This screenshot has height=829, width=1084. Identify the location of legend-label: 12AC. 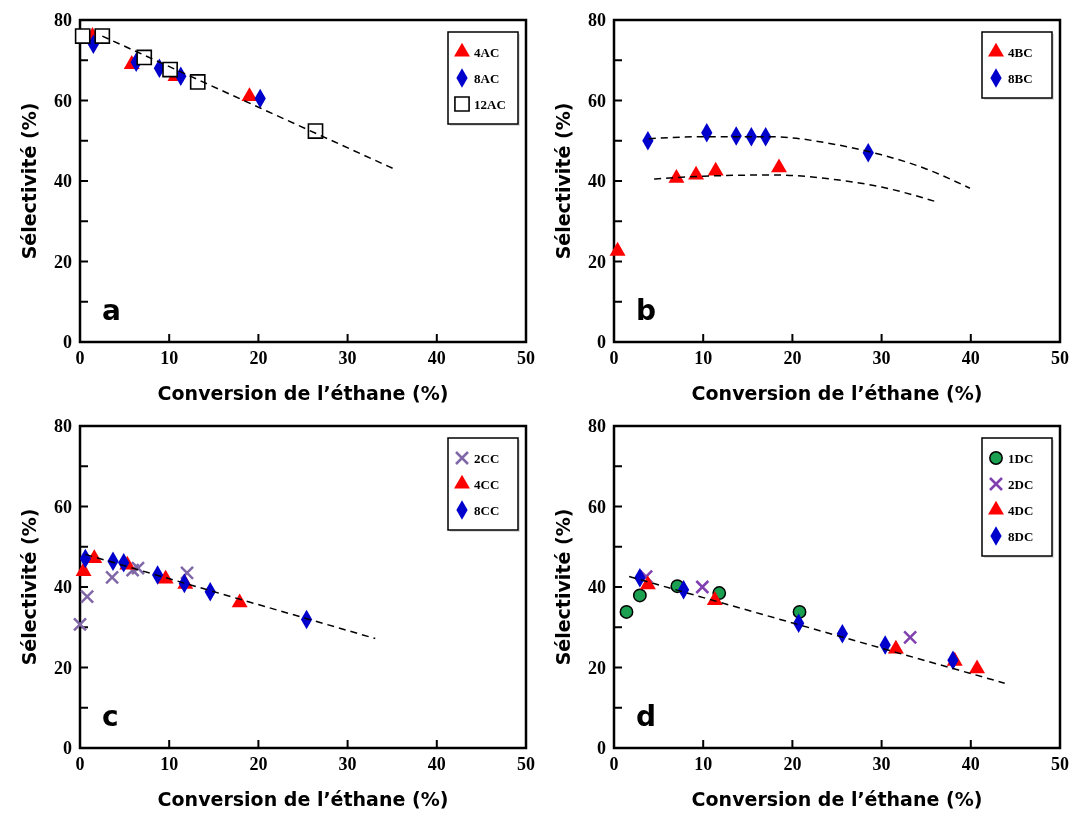
(490, 104).